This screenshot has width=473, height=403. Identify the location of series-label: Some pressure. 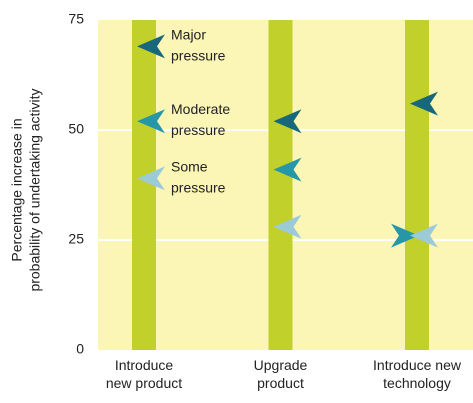
(198, 176).